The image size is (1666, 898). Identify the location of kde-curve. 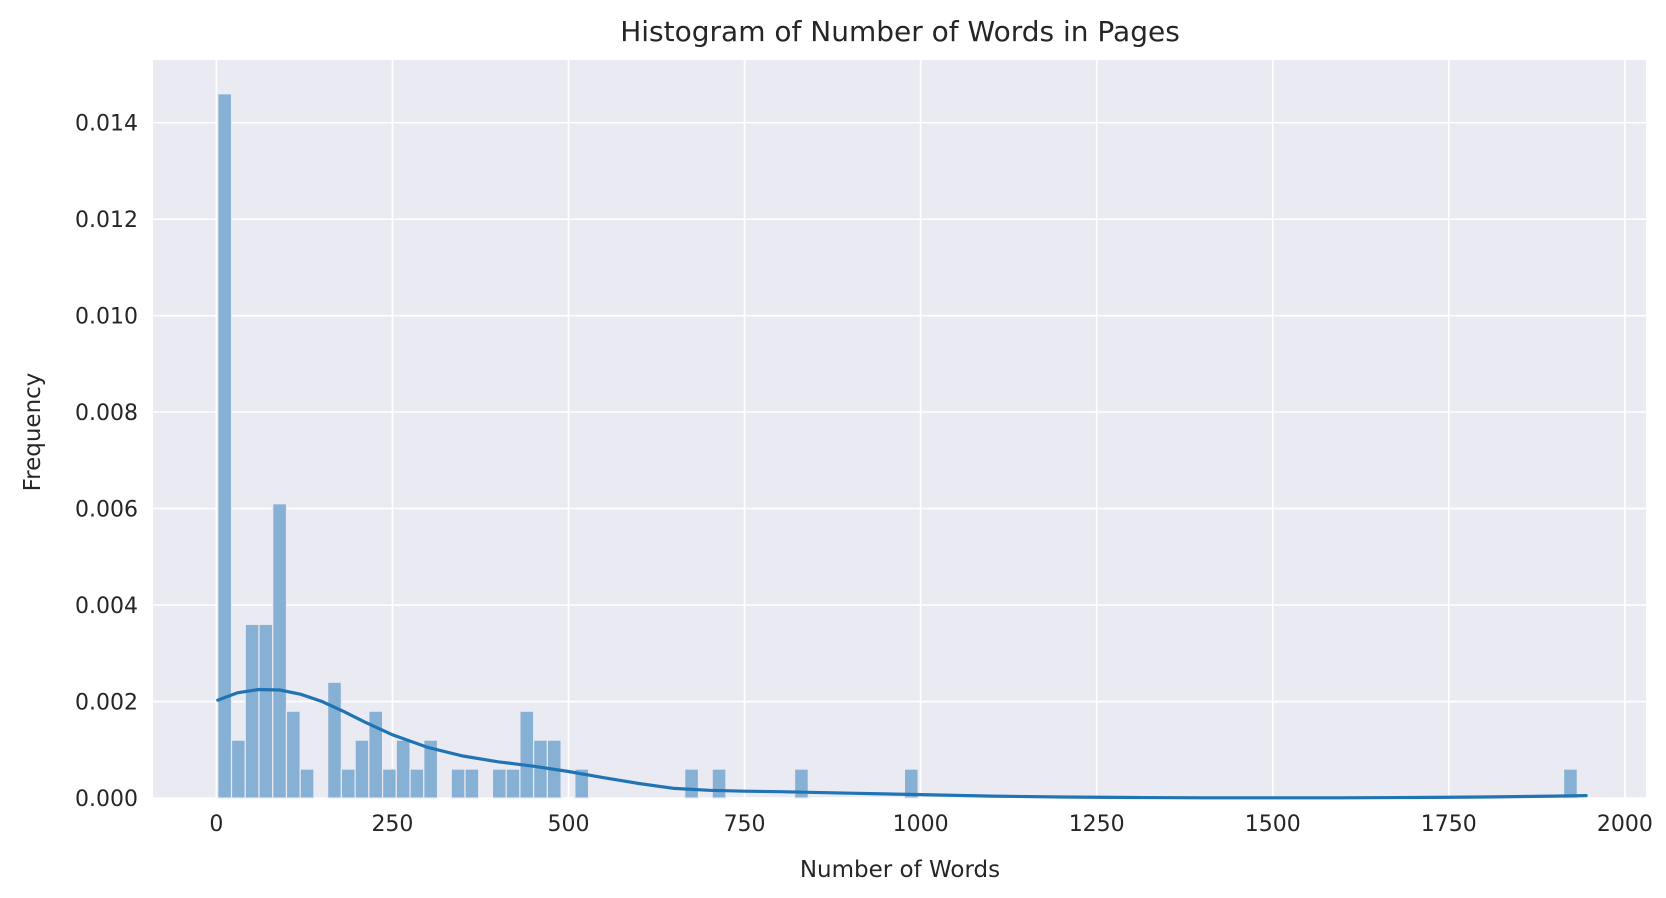
(902, 743).